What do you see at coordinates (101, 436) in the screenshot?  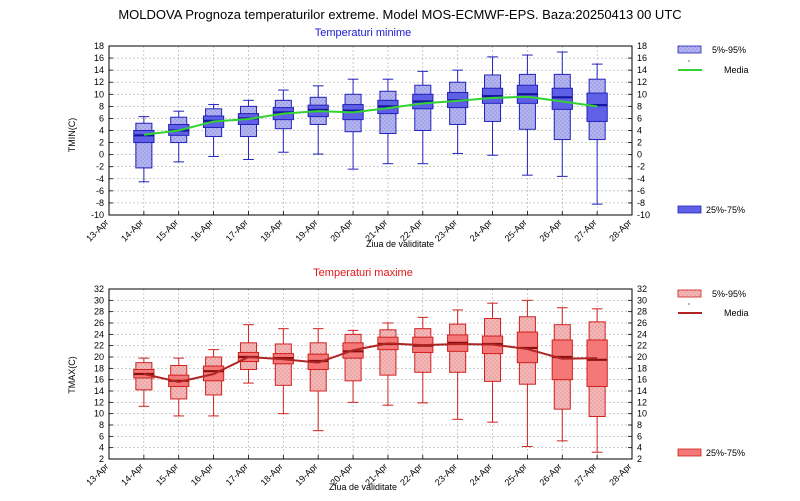 I see `y-tick-label-left: 6` at bounding box center [101, 436].